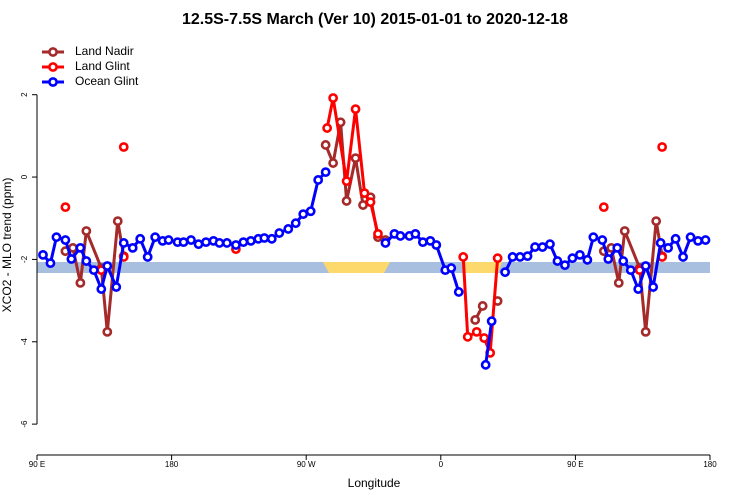  What do you see at coordinates (306, 464) in the screenshot?
I see `x-tick-label: 90 W` at bounding box center [306, 464].